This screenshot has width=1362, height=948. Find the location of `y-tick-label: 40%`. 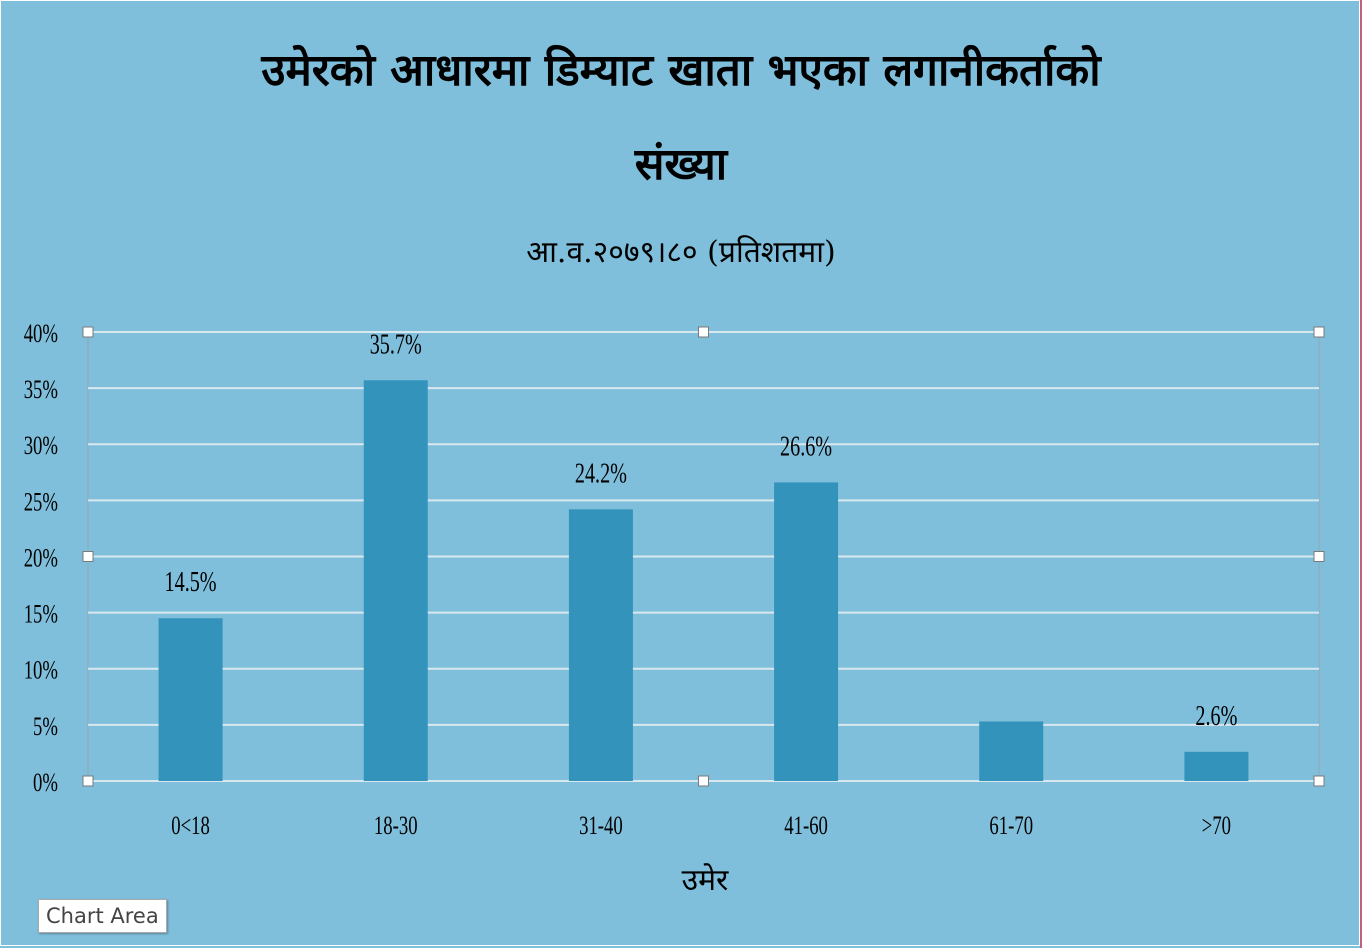

y-tick-label: 40% is located at coordinates (41, 333).